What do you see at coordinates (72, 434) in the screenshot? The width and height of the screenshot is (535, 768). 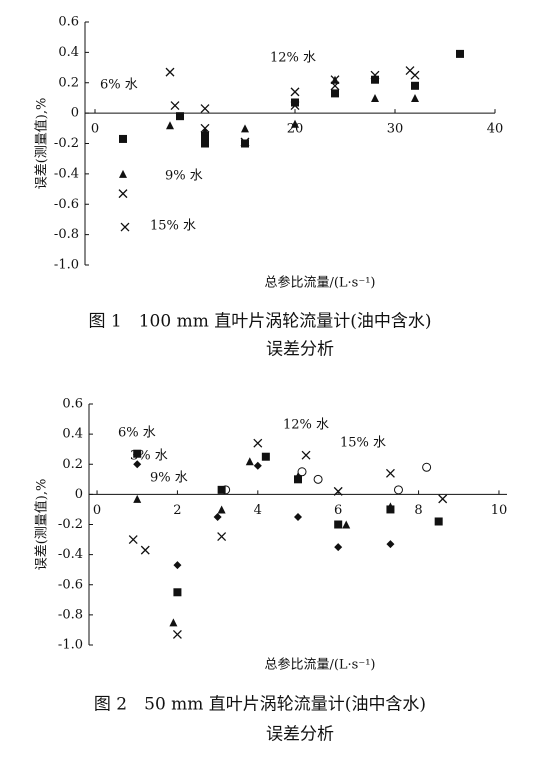 I see `y-tick-label: 0.4` at bounding box center [72, 434].